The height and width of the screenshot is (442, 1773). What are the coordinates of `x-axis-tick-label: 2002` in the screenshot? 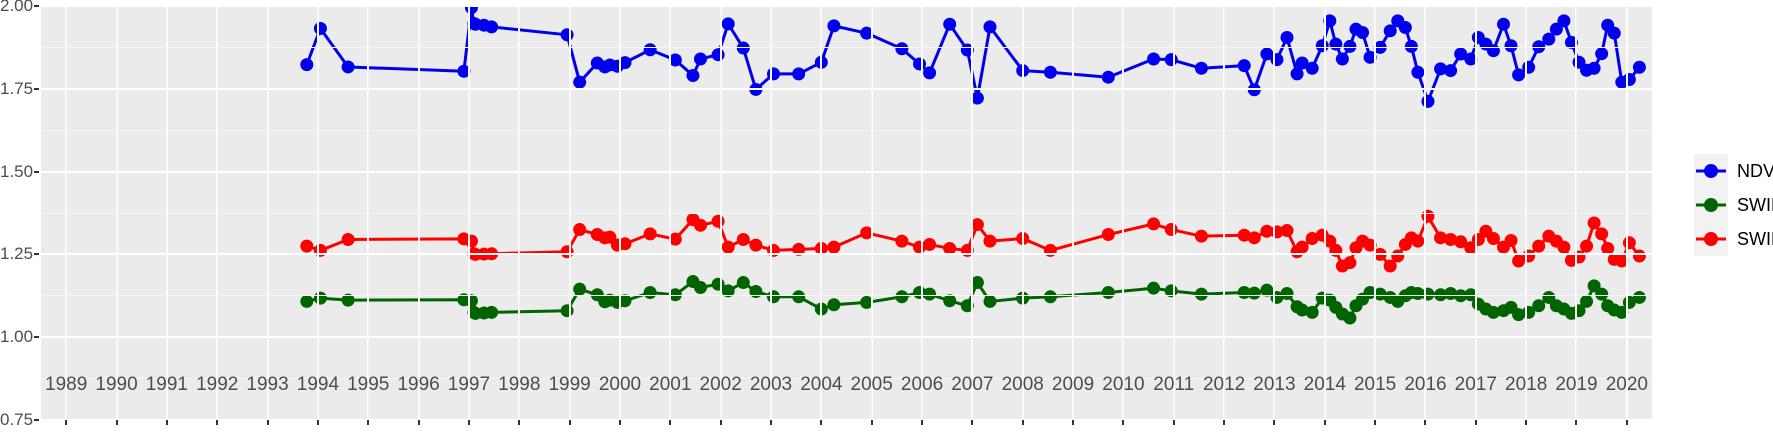 It's located at (720, 384).